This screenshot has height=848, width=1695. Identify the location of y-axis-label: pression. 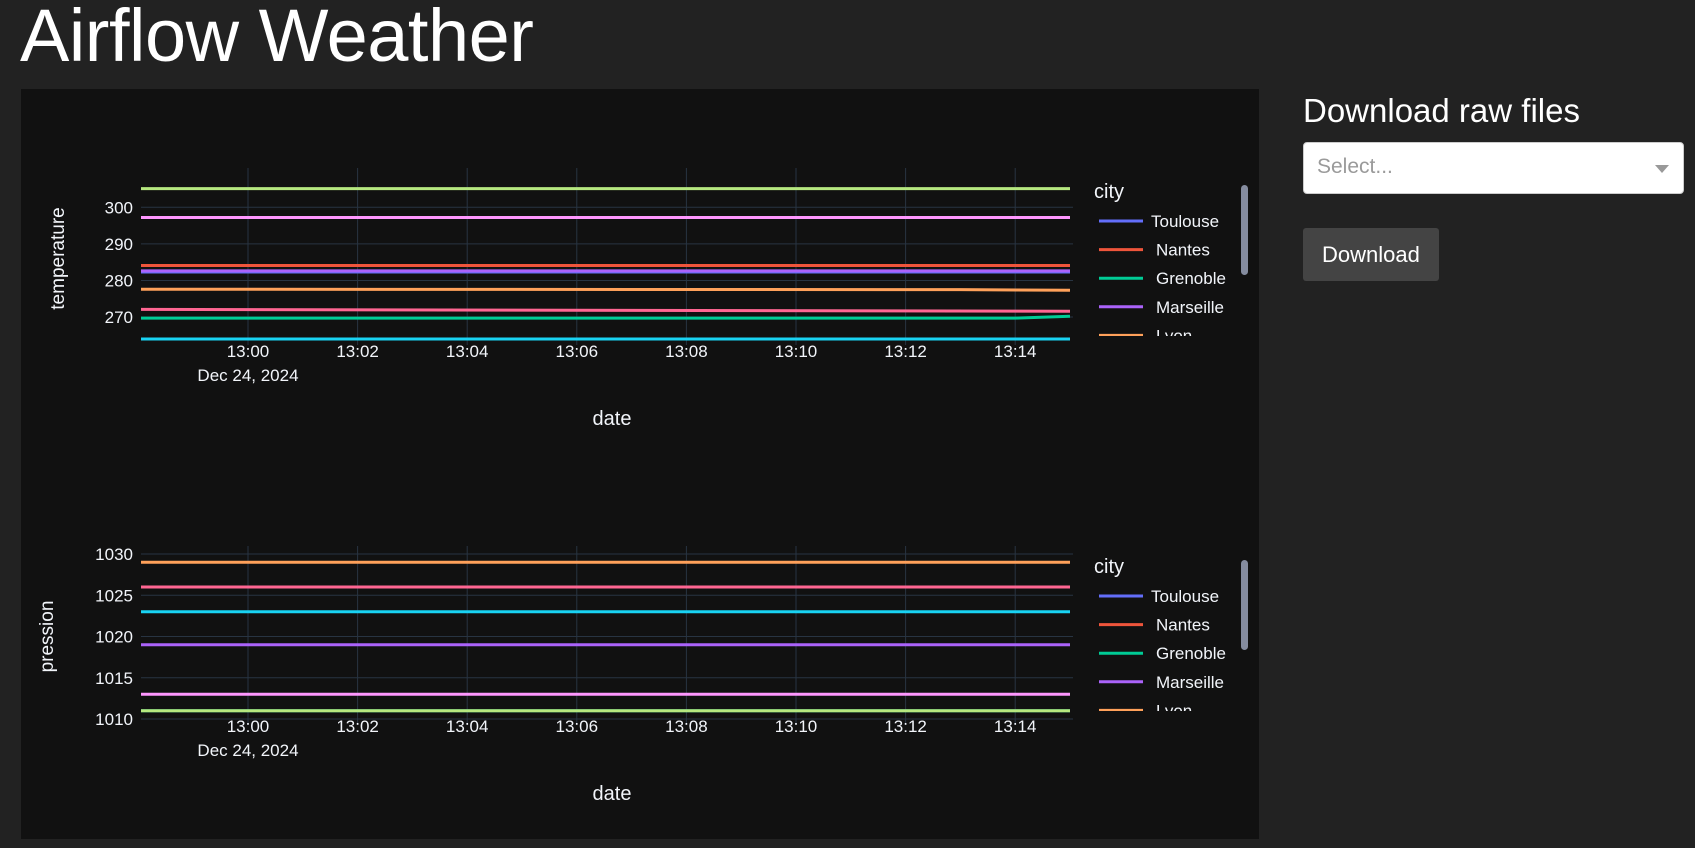
(47, 637).